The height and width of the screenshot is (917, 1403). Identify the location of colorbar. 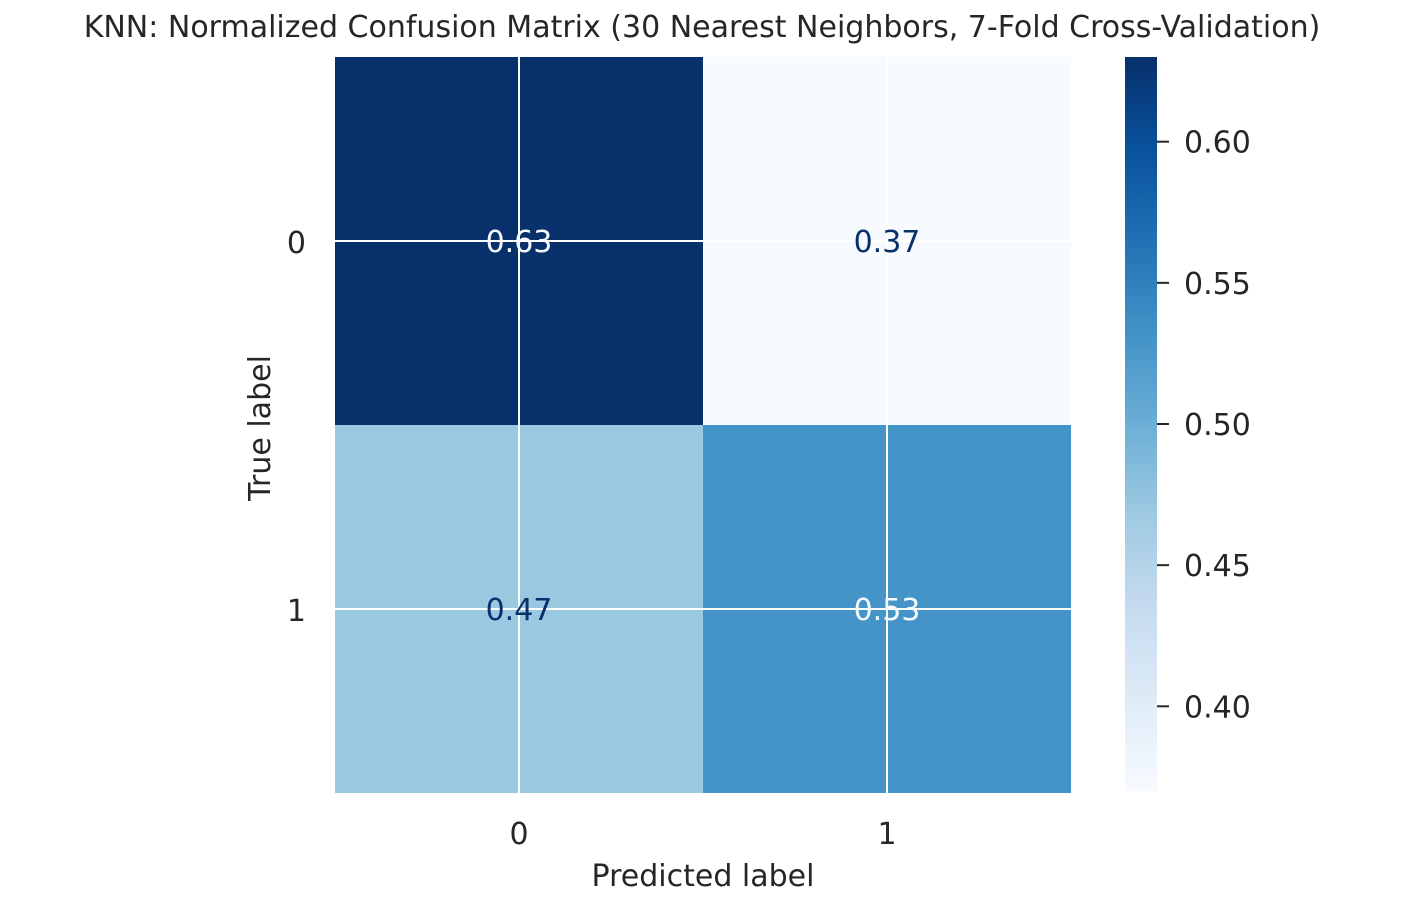
(1141, 424).